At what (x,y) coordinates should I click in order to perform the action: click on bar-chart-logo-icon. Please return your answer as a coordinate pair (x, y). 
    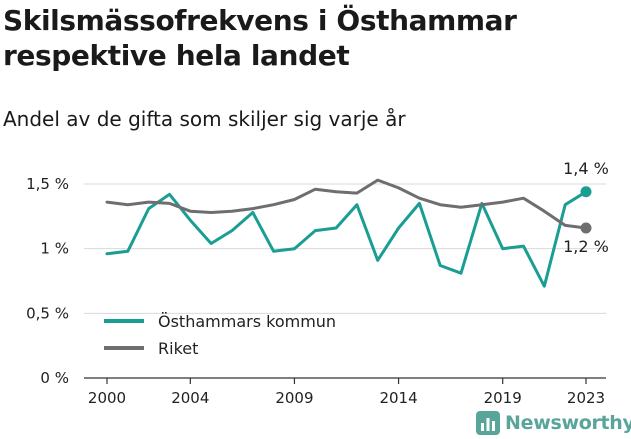
    Looking at the image, I should click on (488, 423).